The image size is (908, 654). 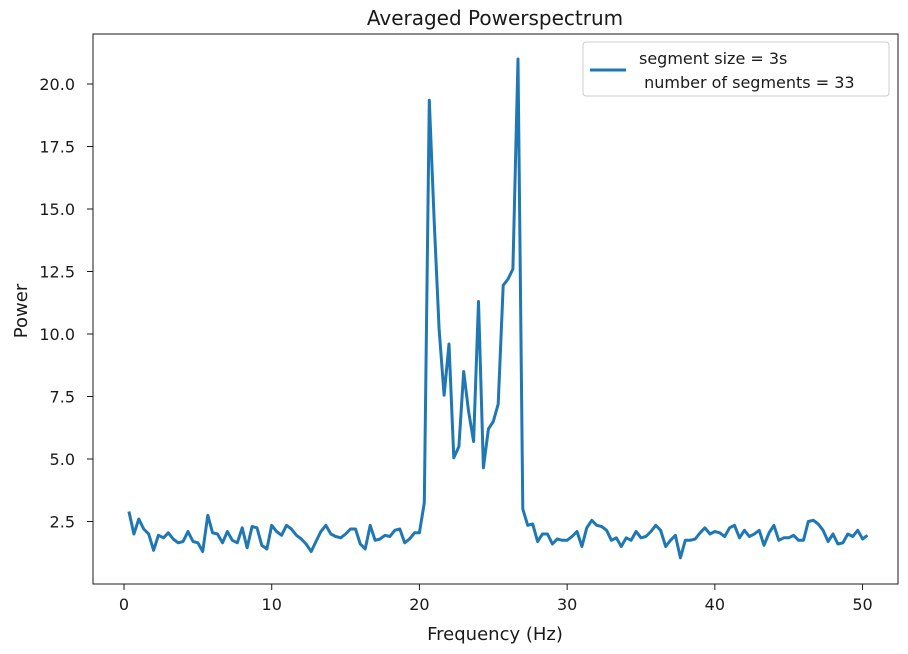 What do you see at coordinates (57, 84) in the screenshot?
I see `y-tick-label: 20.0` at bounding box center [57, 84].